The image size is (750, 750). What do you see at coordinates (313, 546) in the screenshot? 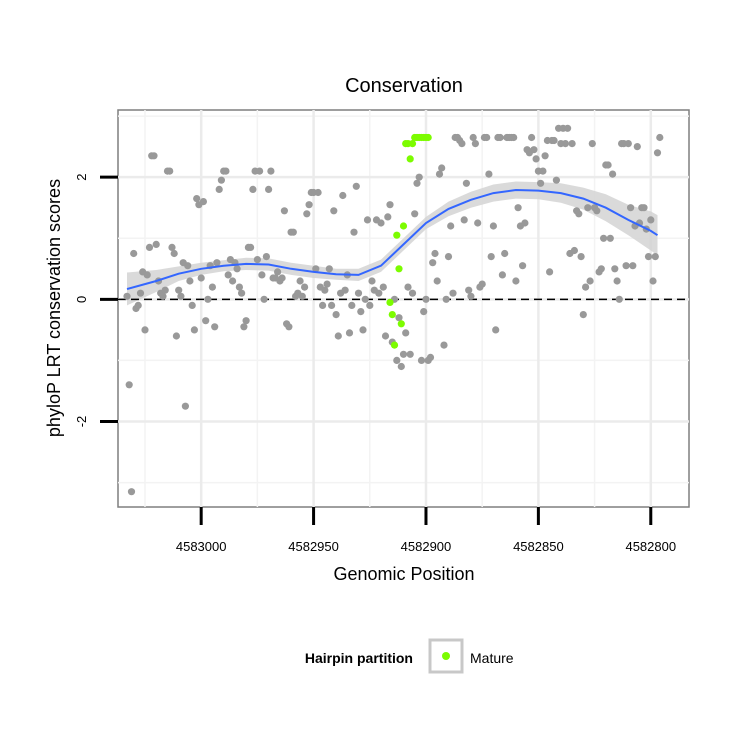
I see `x-tick-label: 4582950` at bounding box center [313, 546].